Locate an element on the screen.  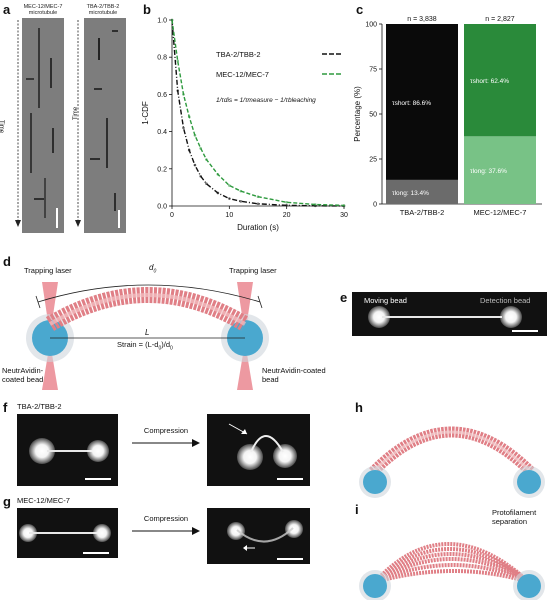
chart-b-xtick-label: 0 is located at coordinates (172, 215).